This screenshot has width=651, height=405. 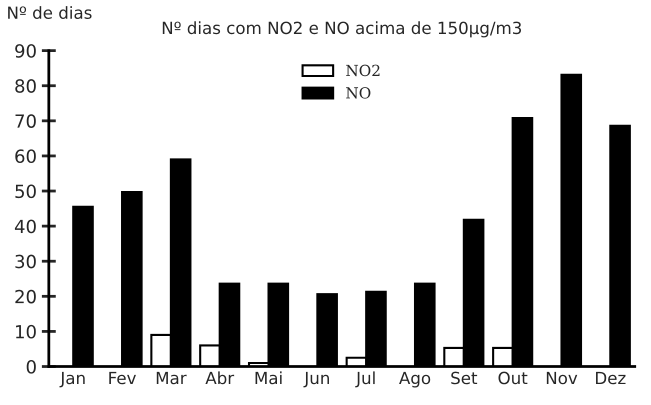 I want to click on x-tick-label: Dez, so click(x=611, y=378).